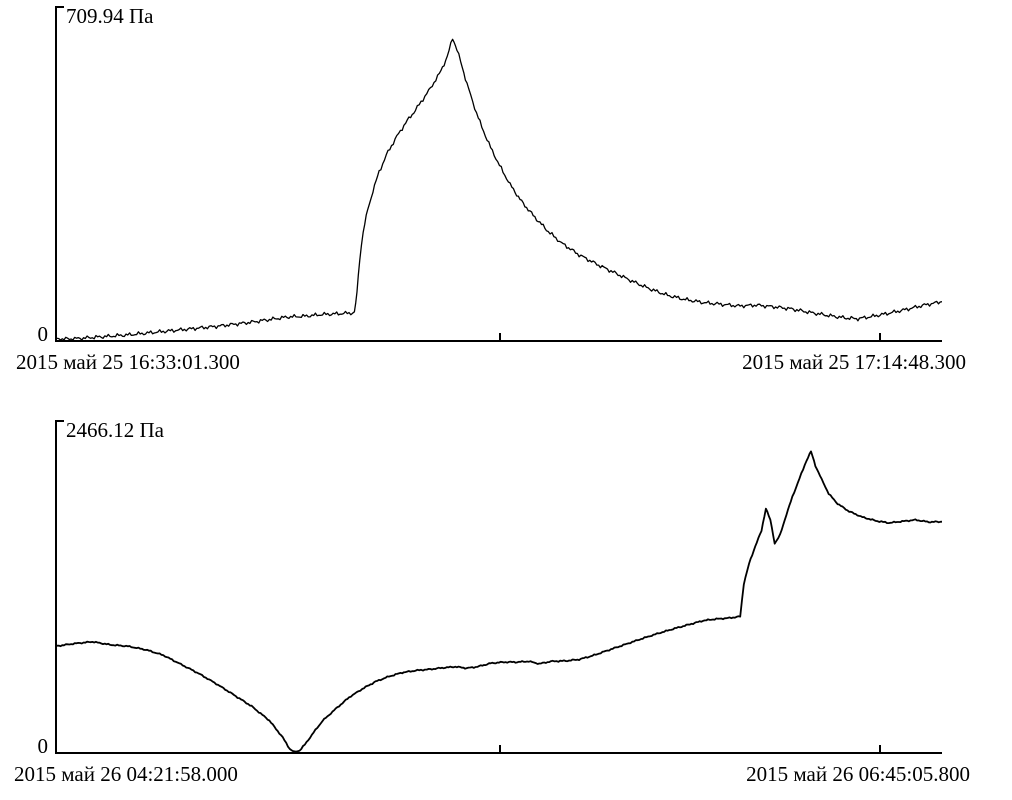 The height and width of the screenshot is (800, 1012). Describe the element at coordinates (128, 362) in the screenshot. I see `x-start-label-top: 2015 май 25 16:33:01.300` at that location.